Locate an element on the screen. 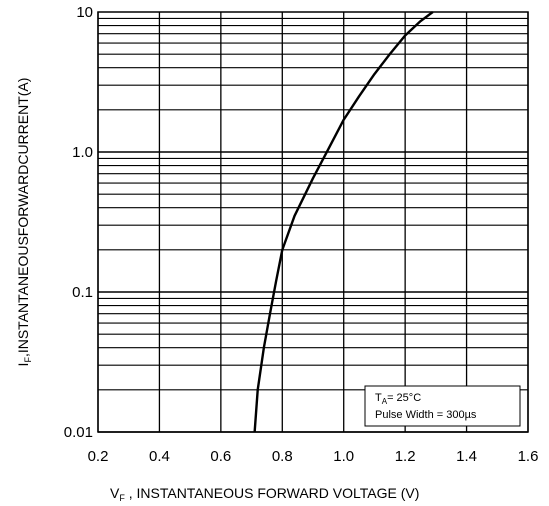  x-axis-text: , INSTANTANEOUS FORWARD VOLTAGE (V) is located at coordinates (272, 493).